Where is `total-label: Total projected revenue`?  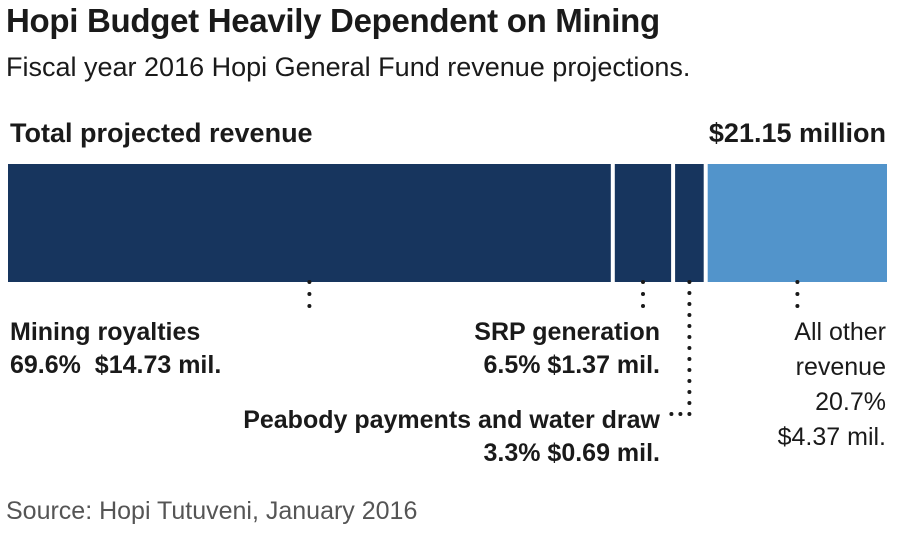
total-label: Total projected revenue is located at coordinates (161, 133).